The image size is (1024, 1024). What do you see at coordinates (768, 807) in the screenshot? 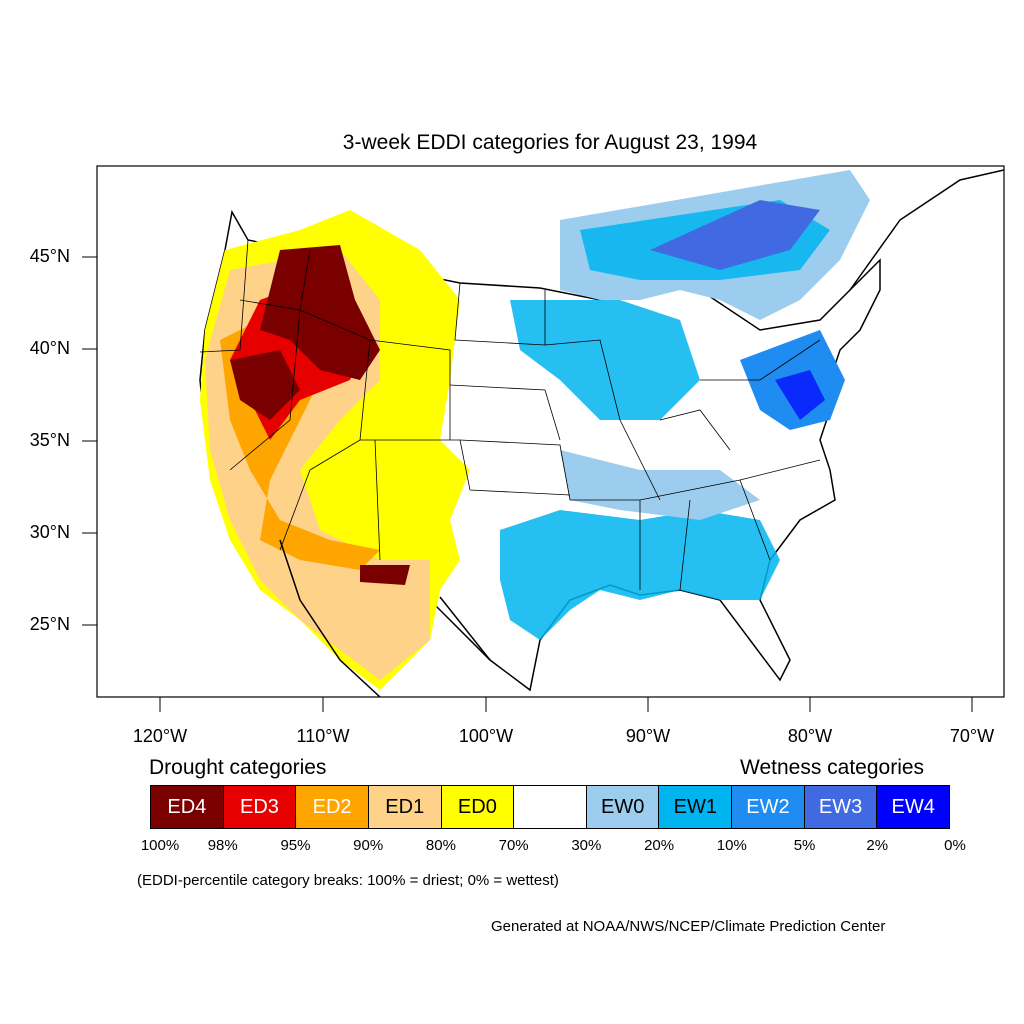
I see `legend-segment-ew2: EW2` at bounding box center [768, 807].